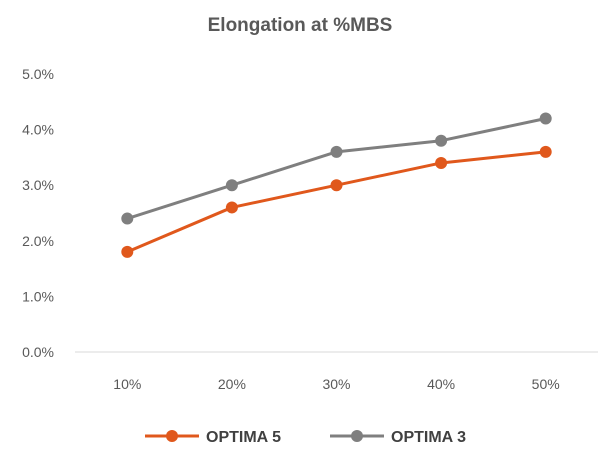 Image resolution: width=600 pixels, height=456 pixels. What do you see at coordinates (38, 241) in the screenshot?
I see `y-tick-label: 2.0%` at bounding box center [38, 241].